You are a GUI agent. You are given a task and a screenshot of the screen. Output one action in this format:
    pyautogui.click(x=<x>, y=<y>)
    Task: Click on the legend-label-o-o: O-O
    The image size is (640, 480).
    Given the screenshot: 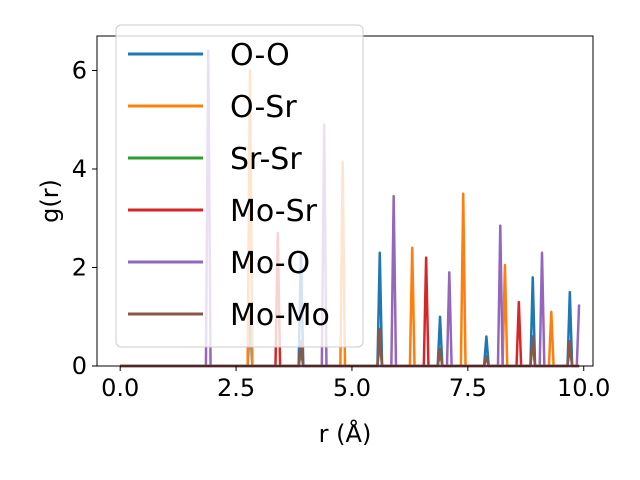 What is the action you would take?
    pyautogui.click(x=260, y=55)
    